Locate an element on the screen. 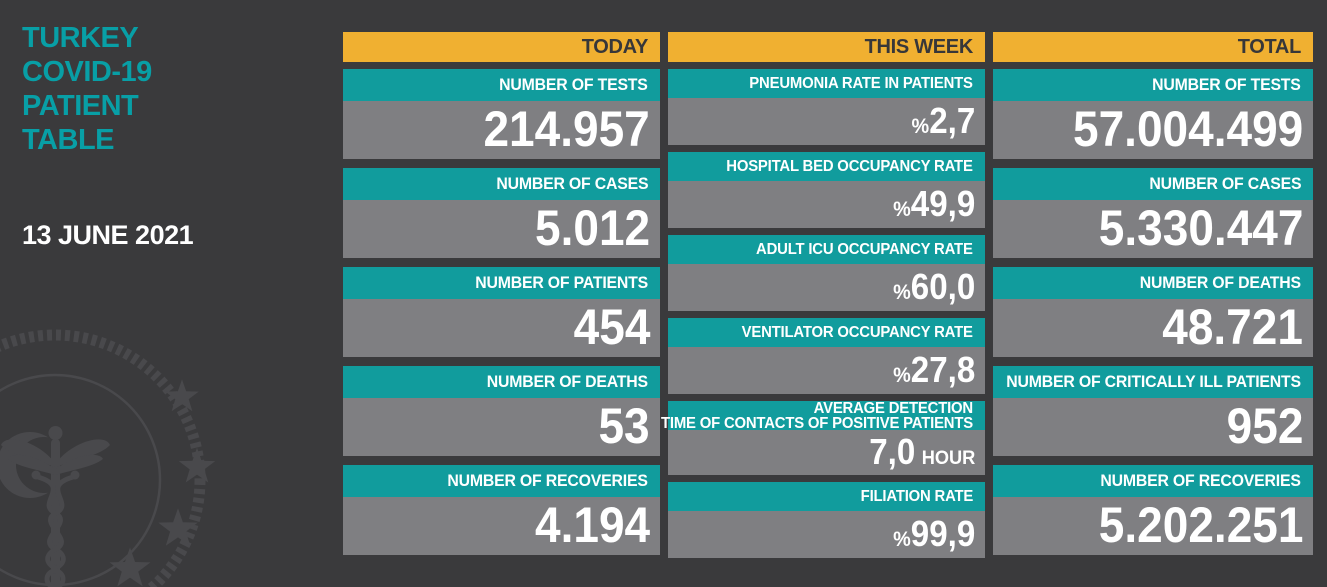 The image size is (1327, 587). stat-card-adult-icu-occupancy: ADULT ICU OCCUPANCY RATE %60,0 is located at coordinates (826, 273).